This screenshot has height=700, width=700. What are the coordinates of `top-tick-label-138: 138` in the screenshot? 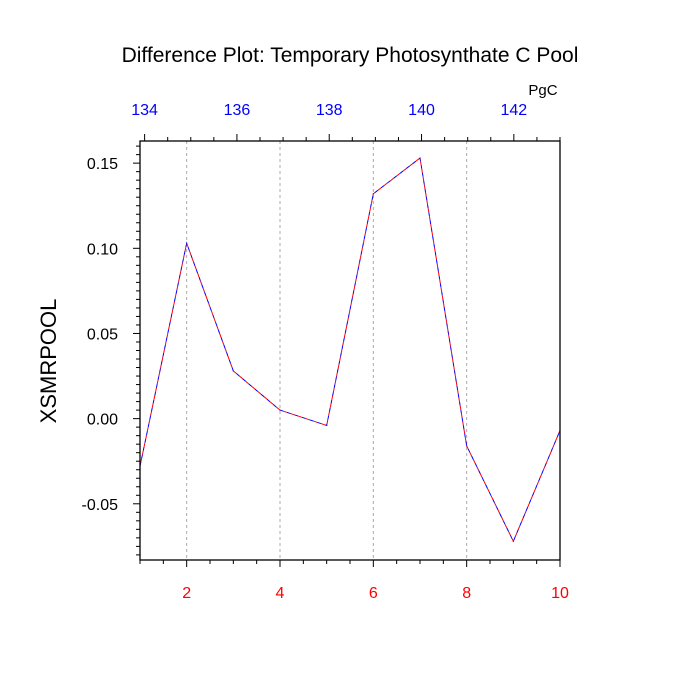 It's located at (329, 110).